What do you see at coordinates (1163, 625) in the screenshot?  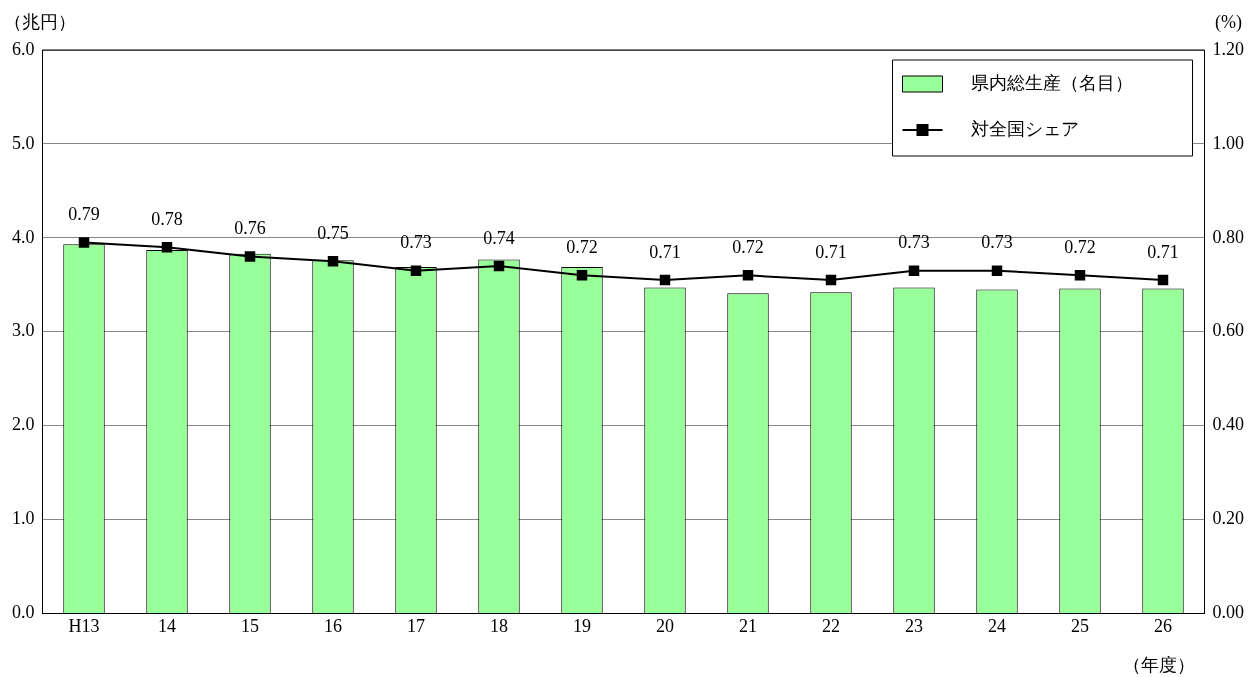 I see `x-tick-label: 26` at bounding box center [1163, 625].